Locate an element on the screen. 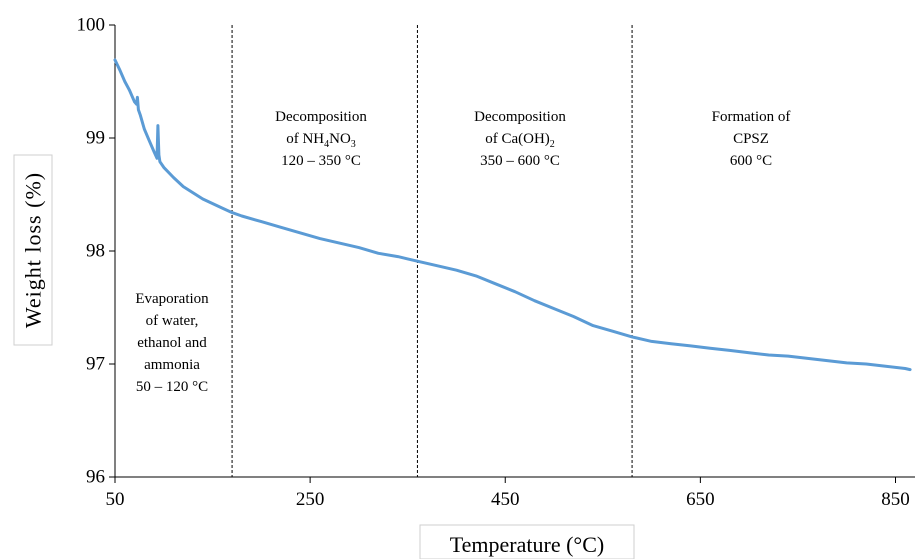 Image resolution: width=923 pixels, height=559 pixels. region2-line3: 120 – 350 °C is located at coordinates (321, 161).